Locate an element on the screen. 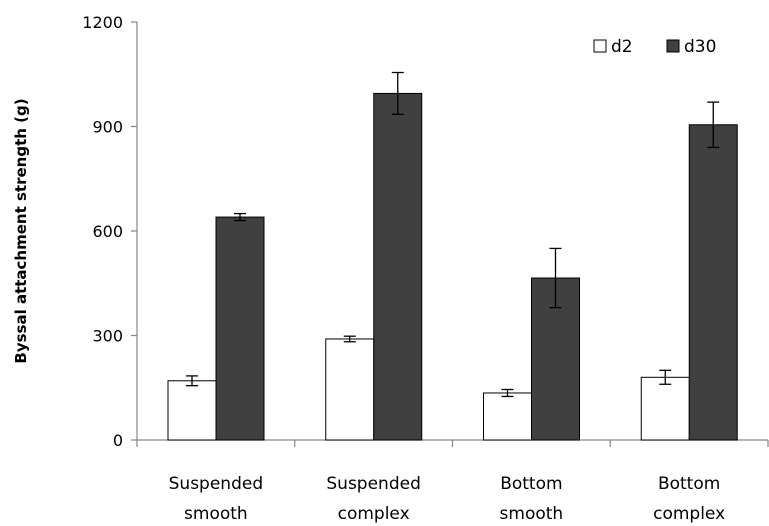 Image resolution: width=769 pixels, height=526 pixels. legend: d2 d30 is located at coordinates (654, 47).